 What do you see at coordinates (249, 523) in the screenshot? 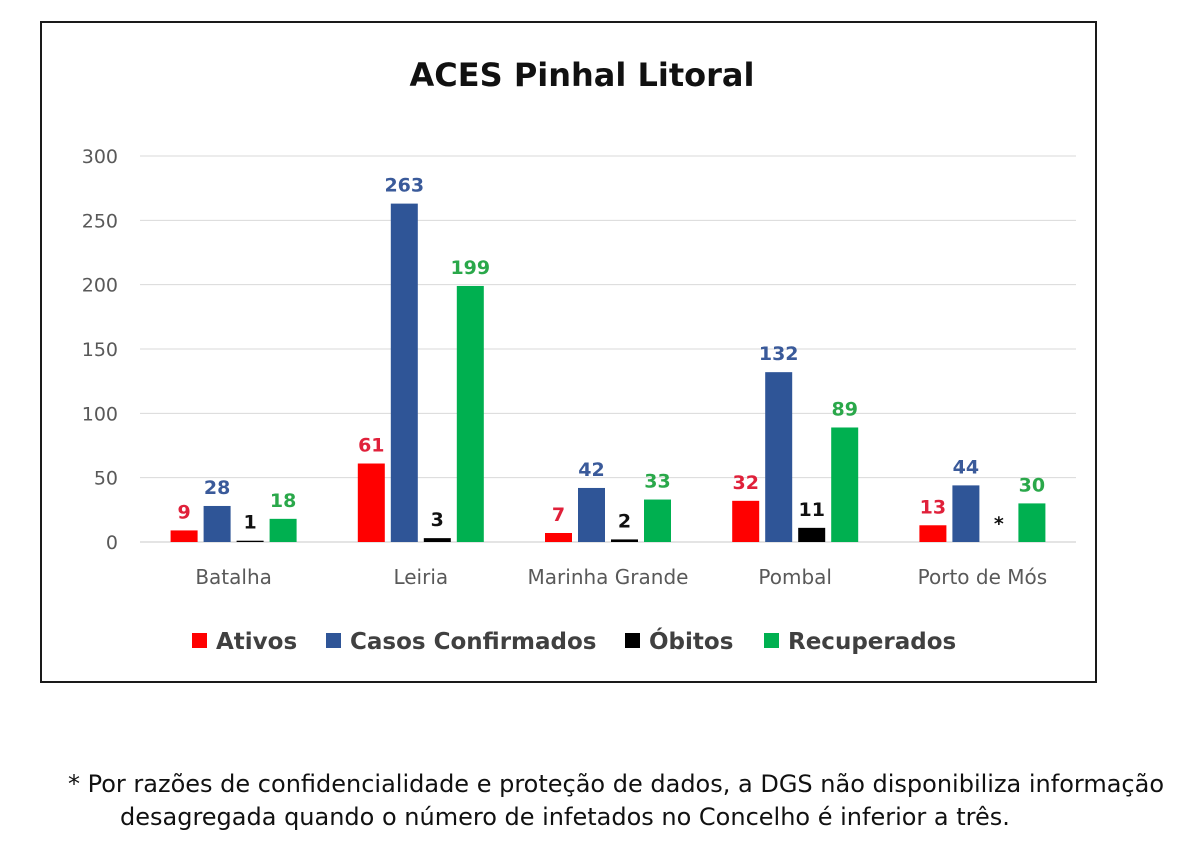
I see `data-label: 1` at bounding box center [249, 523].